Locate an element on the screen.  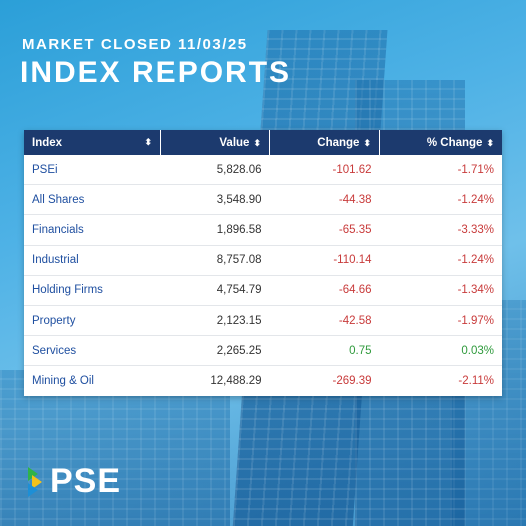
table-row: Holding Firms 4,754.79 -64.66 -1.34% is located at coordinates (263, 290).